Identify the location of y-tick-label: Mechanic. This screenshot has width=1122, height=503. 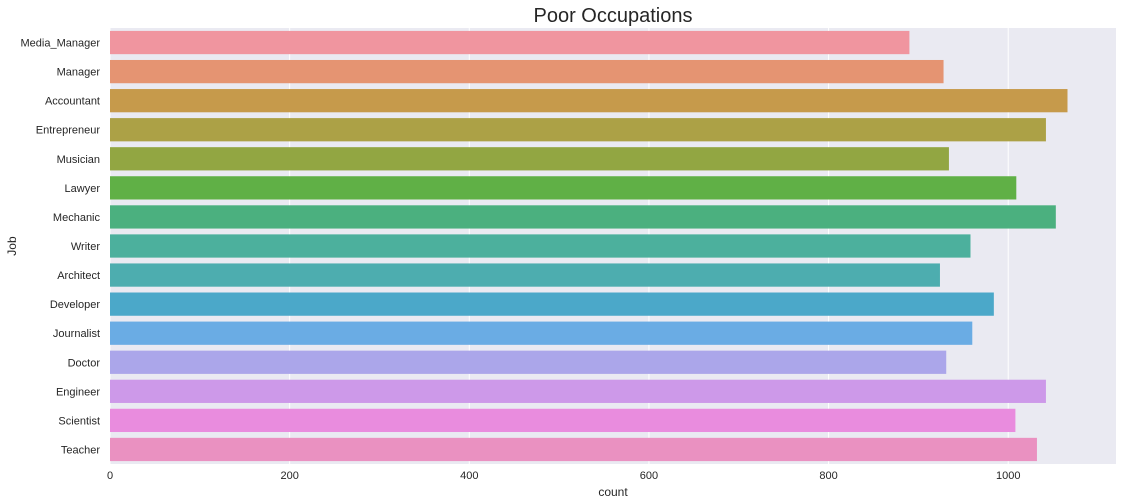
(77, 218).